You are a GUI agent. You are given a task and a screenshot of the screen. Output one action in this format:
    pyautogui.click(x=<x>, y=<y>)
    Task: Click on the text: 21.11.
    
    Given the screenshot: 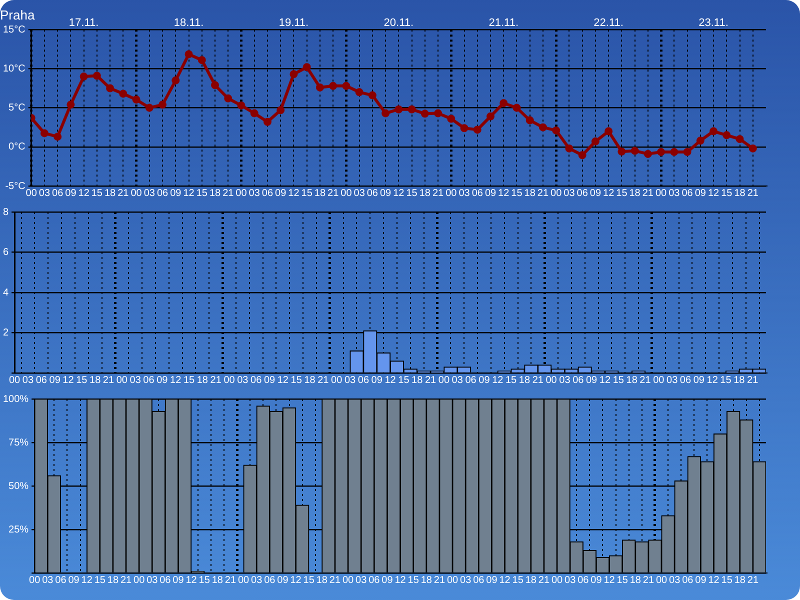 What is the action you would take?
    pyautogui.click(x=503, y=23)
    